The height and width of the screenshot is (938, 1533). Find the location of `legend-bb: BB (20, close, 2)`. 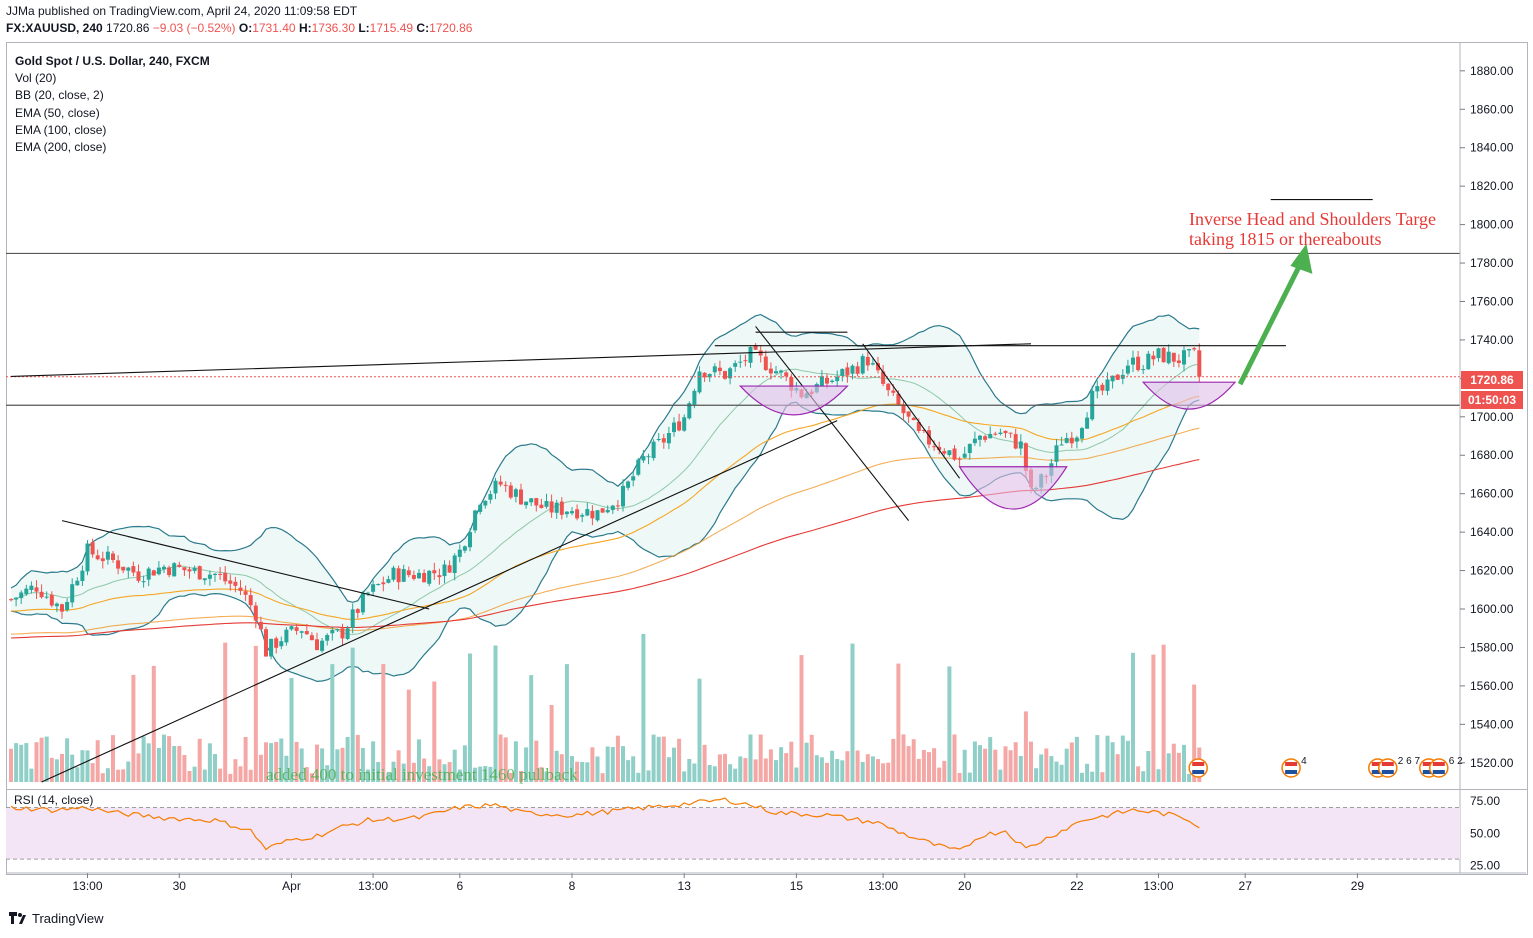

legend-bb: BB (20, close, 2) is located at coordinates (59, 95).